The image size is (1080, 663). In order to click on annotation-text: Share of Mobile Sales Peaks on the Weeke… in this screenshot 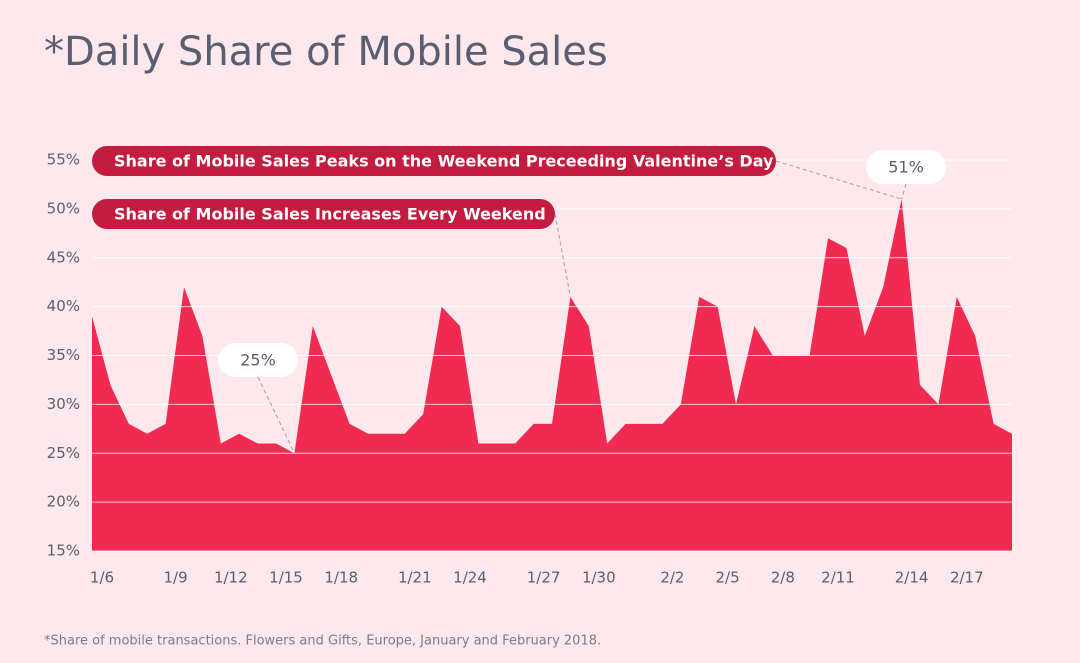, I will do `click(444, 161)`.